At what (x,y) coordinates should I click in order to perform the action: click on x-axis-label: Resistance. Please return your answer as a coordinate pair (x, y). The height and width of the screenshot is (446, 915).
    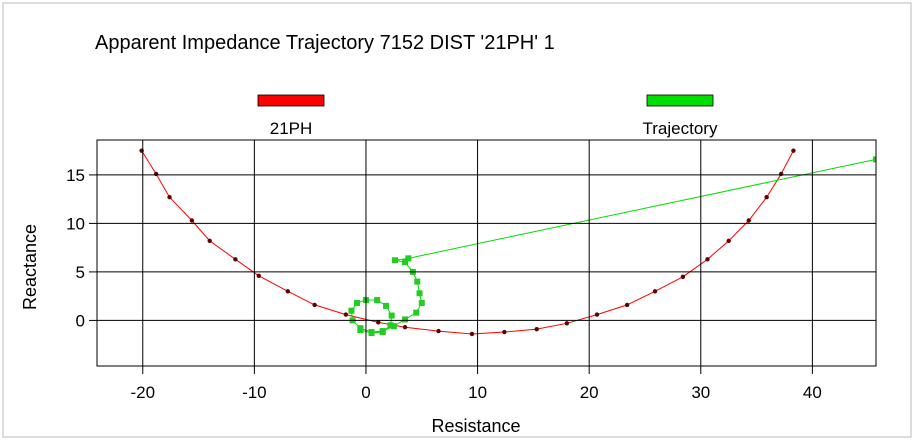
    Looking at the image, I should click on (475, 426).